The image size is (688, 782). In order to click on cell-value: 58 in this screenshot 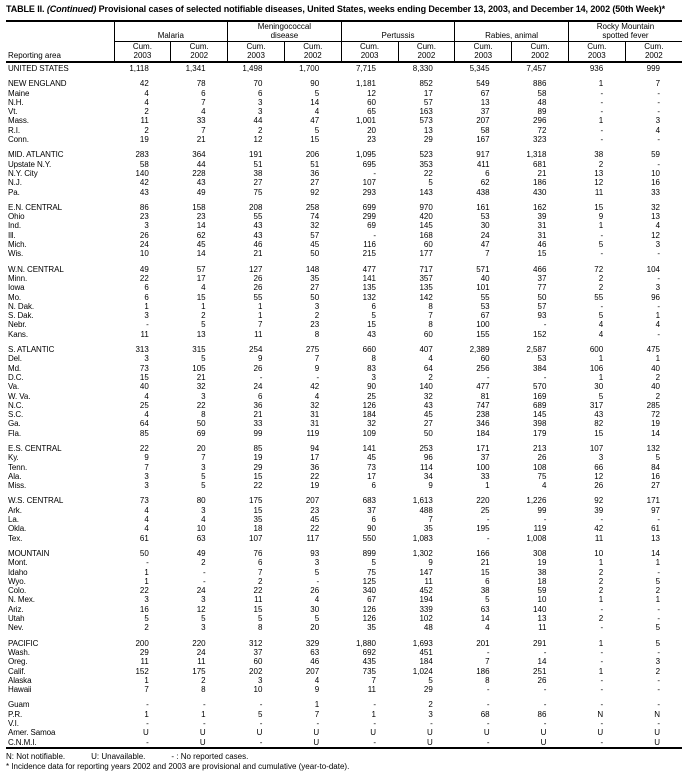, I will do `click(485, 130)`.